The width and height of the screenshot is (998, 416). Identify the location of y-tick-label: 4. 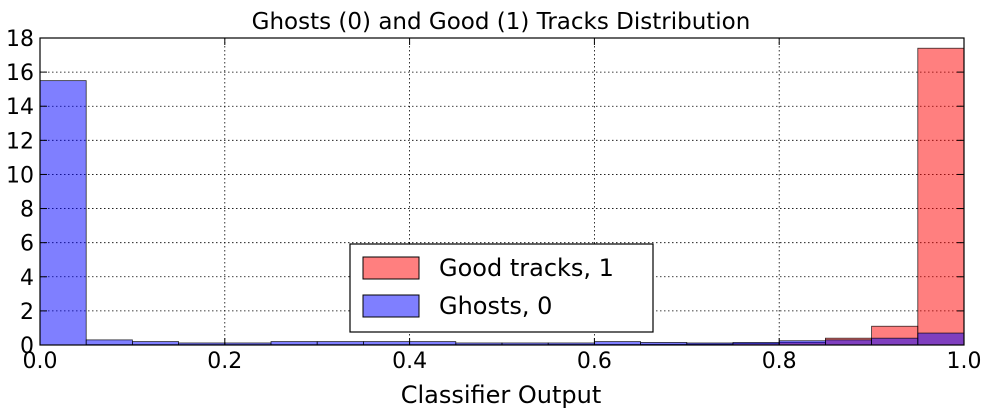
(27, 278).